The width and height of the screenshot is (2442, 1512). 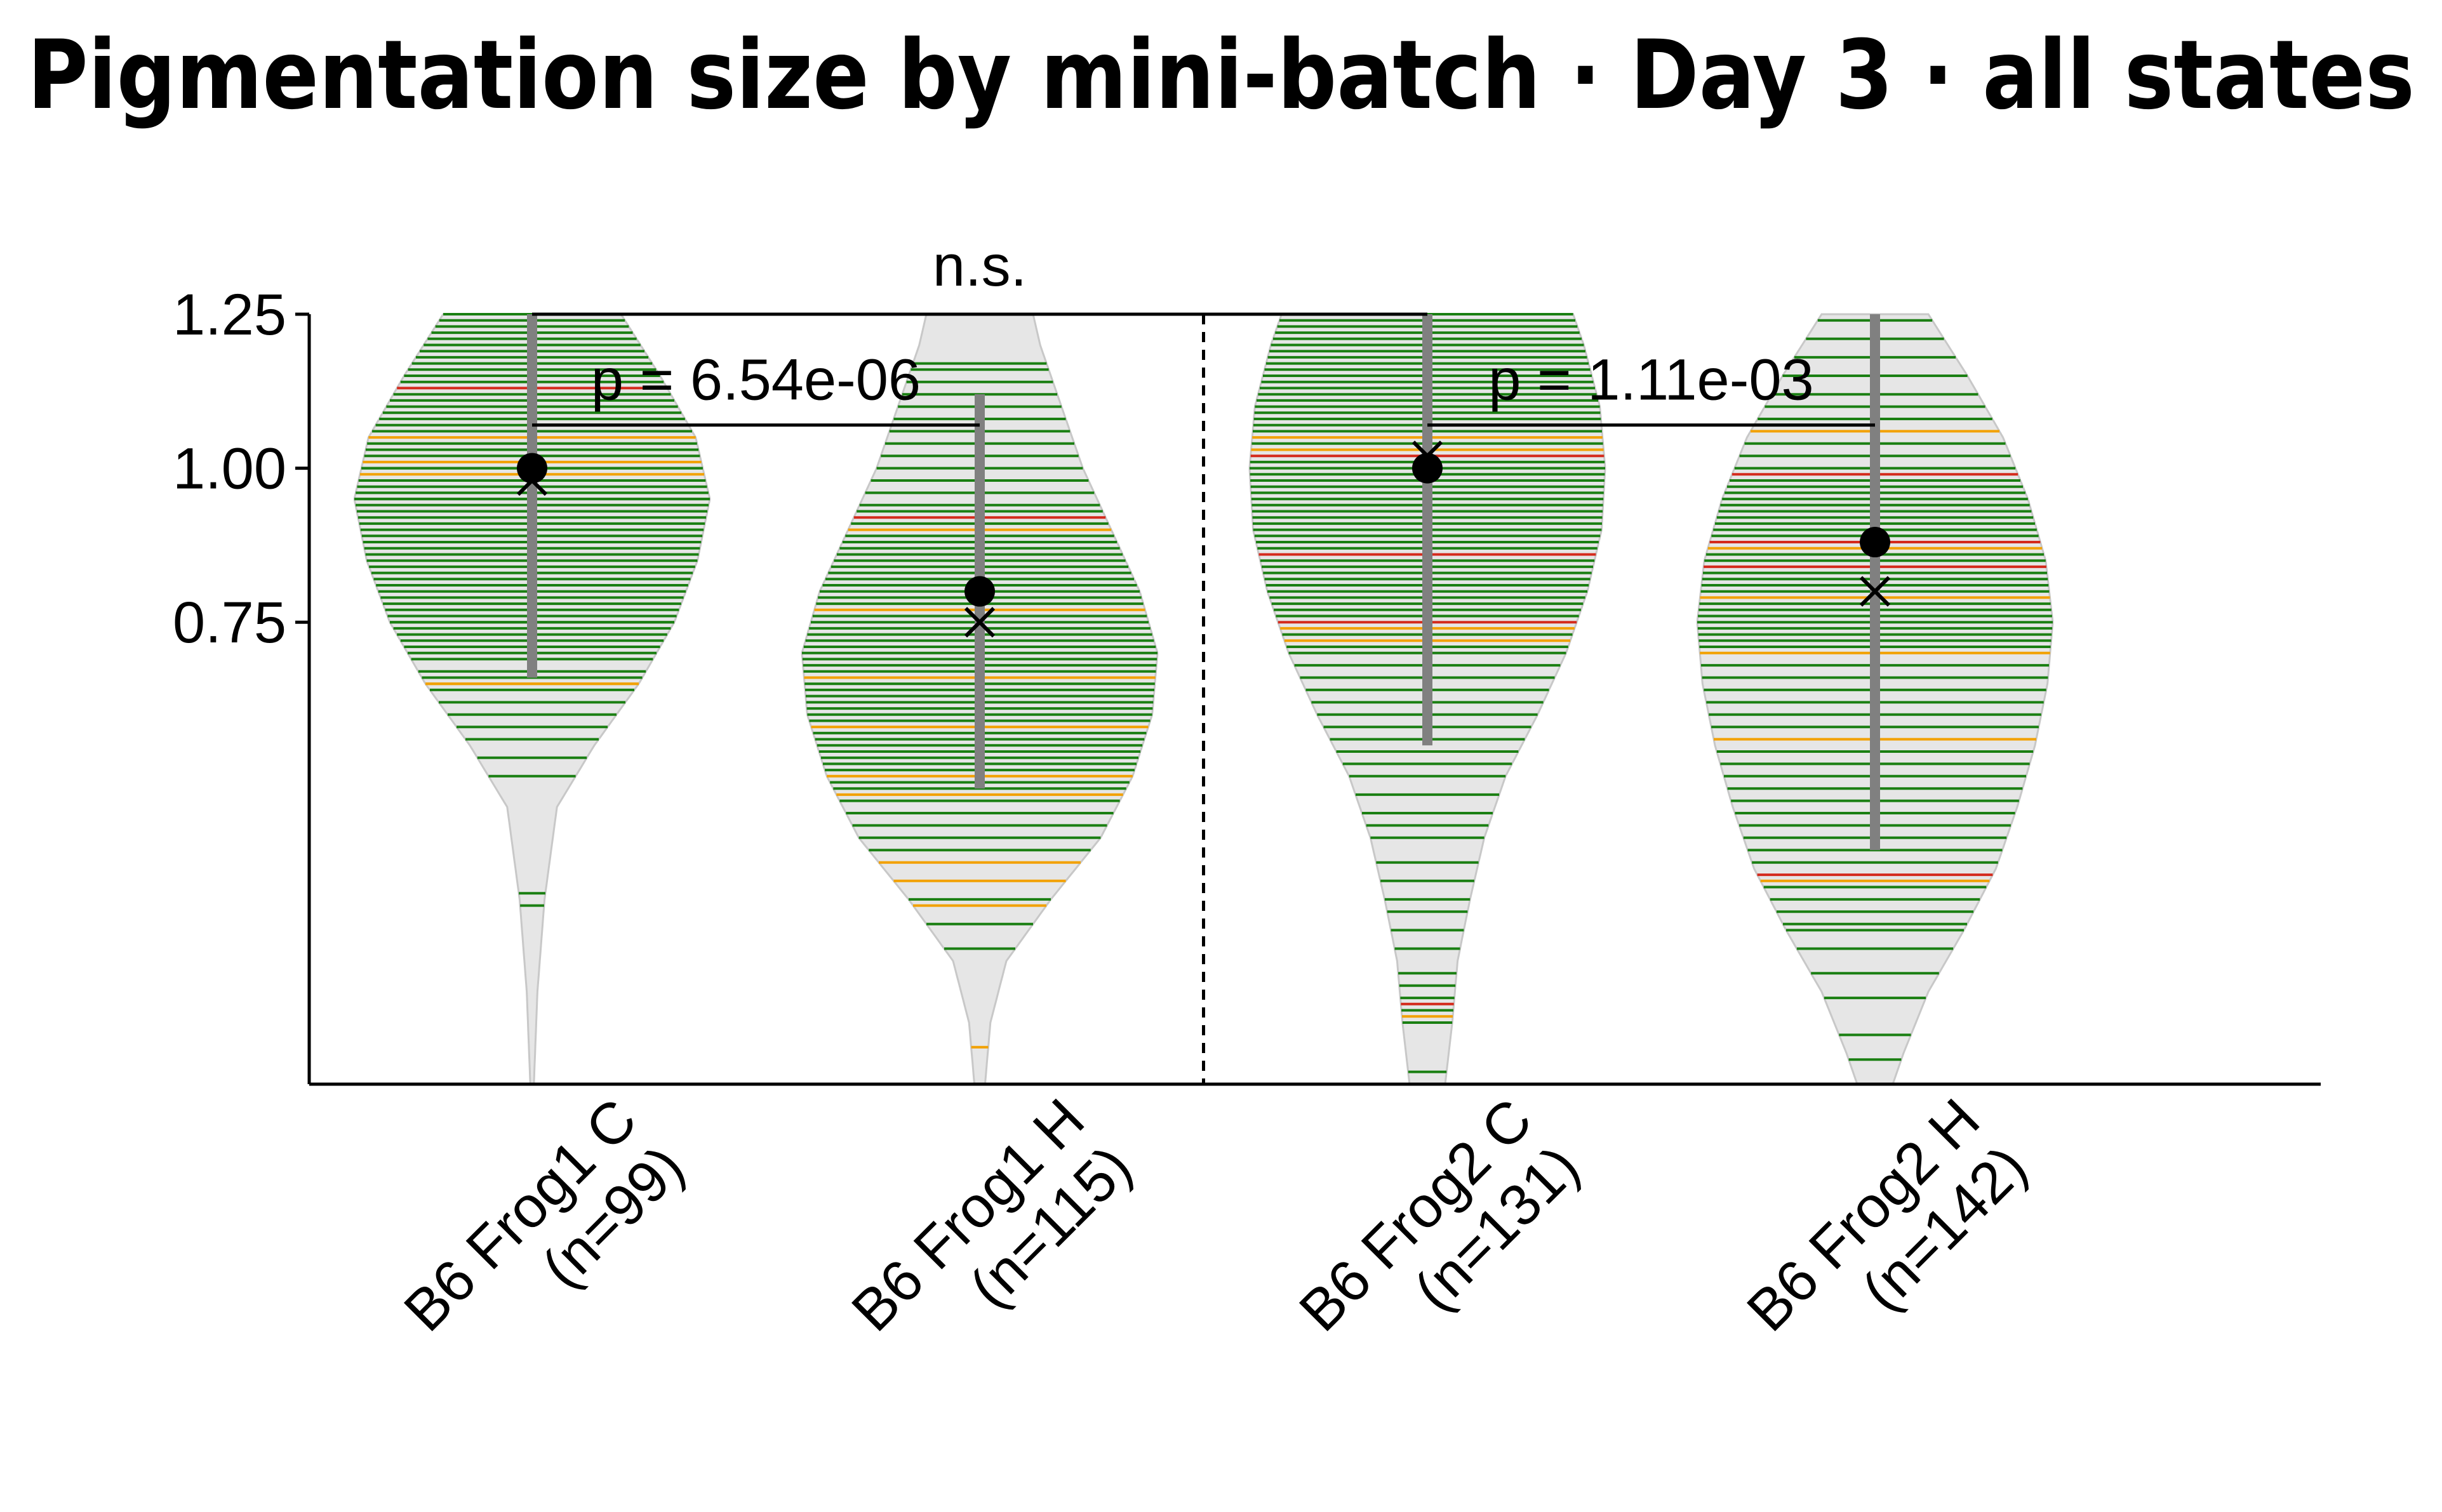 What do you see at coordinates (1439, 1239) in the screenshot?
I see `category-label: B6 Frog2 C(n=131)` at bounding box center [1439, 1239].